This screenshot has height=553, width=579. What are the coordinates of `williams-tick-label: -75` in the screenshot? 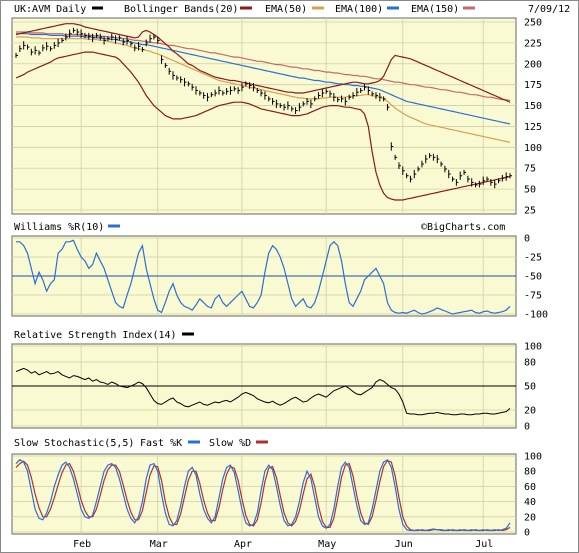 It's located at (533, 296).